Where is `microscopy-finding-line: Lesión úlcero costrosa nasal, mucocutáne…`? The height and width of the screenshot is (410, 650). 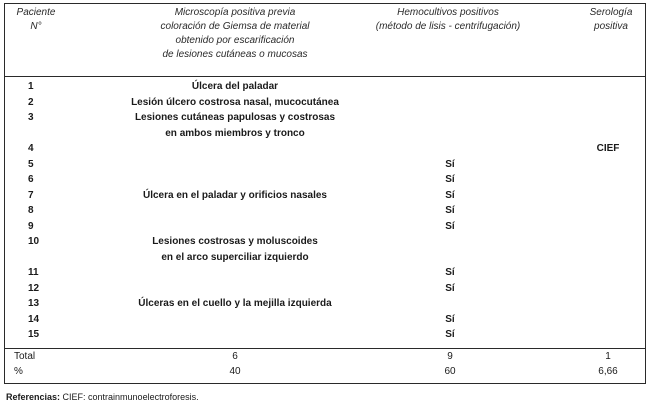
microscopy-finding-line: Lesión úlcero costrosa nasal, mucocutáne… is located at coordinates (235, 102).